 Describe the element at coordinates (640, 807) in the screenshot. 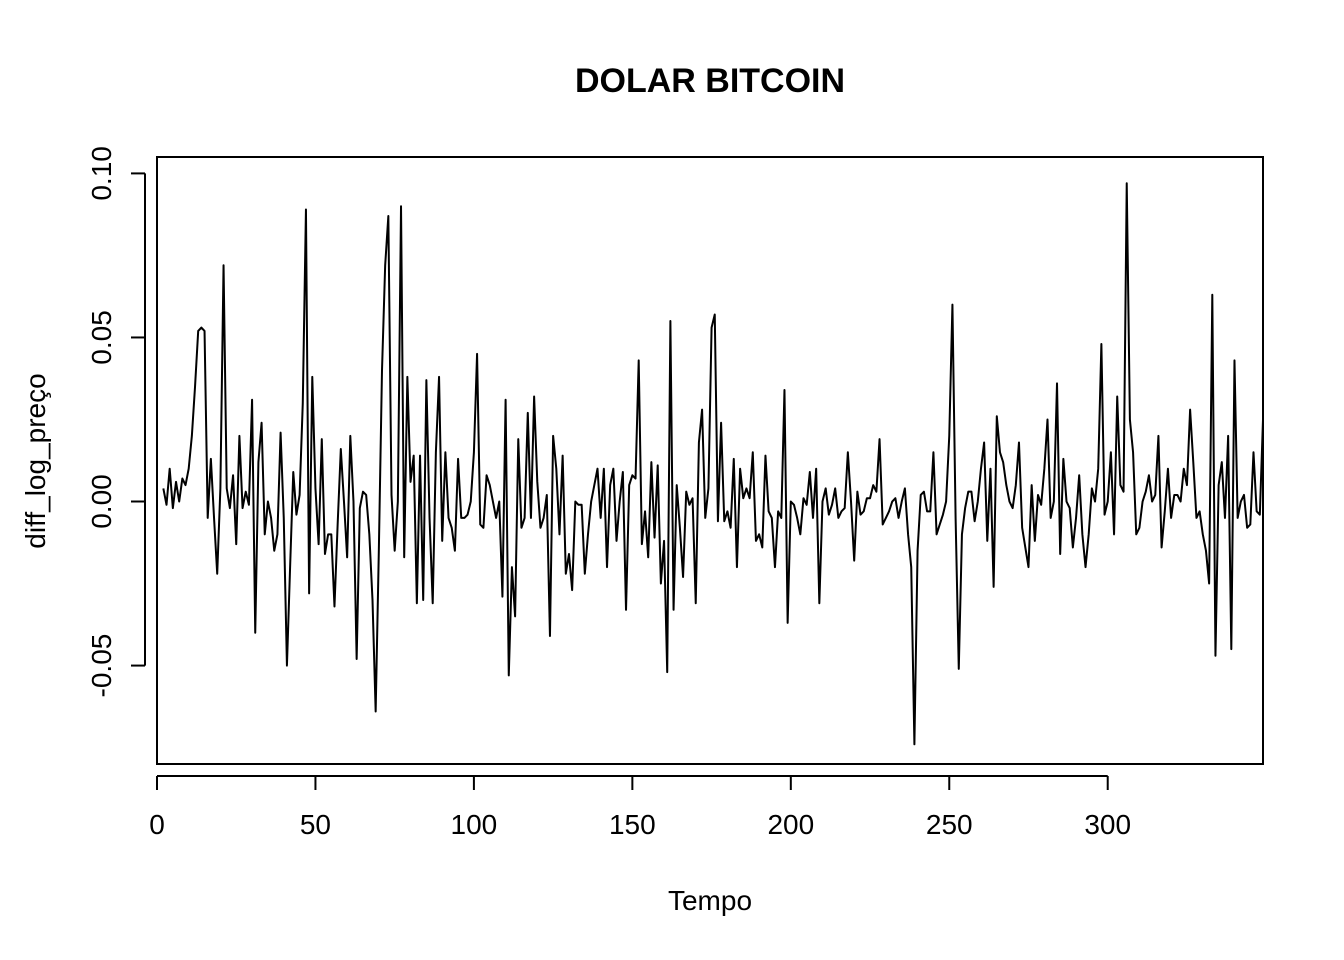

I see `x-axis: 0 50 100 150 200 250 300` at that location.